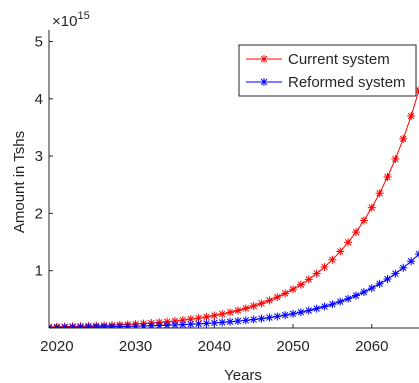  Describe the element at coordinates (347, 82) in the screenshot. I see `legend-label-reformed: Reformed system` at that location.